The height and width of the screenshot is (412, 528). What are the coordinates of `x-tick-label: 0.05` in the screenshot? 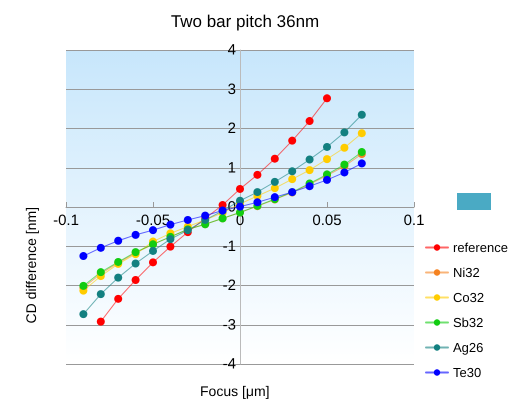 It's located at (327, 220).